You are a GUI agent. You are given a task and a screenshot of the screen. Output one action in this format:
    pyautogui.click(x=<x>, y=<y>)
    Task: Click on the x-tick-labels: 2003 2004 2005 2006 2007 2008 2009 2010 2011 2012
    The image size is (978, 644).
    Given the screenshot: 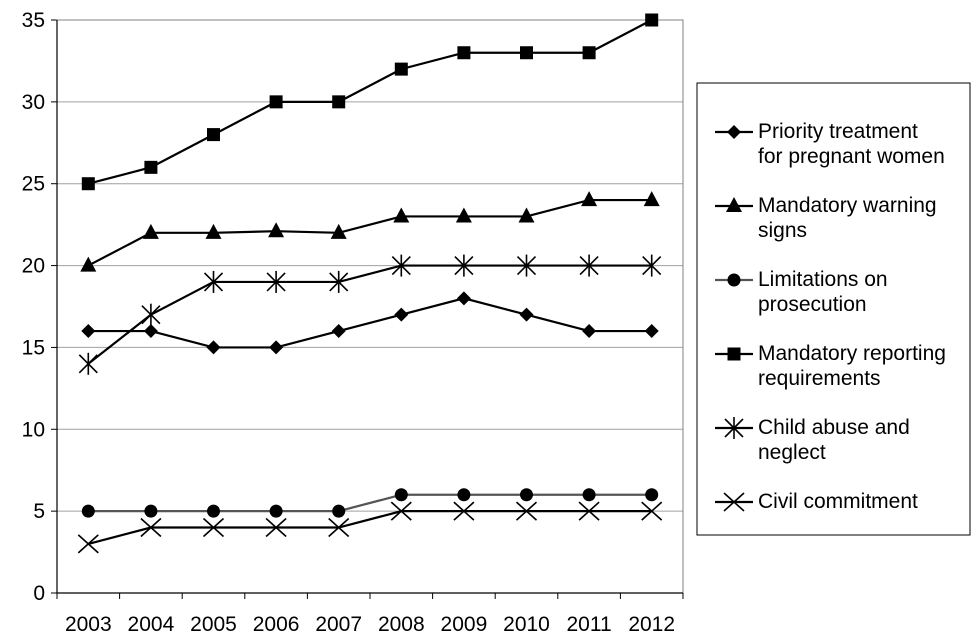 What is the action you would take?
    pyautogui.click(x=370, y=624)
    